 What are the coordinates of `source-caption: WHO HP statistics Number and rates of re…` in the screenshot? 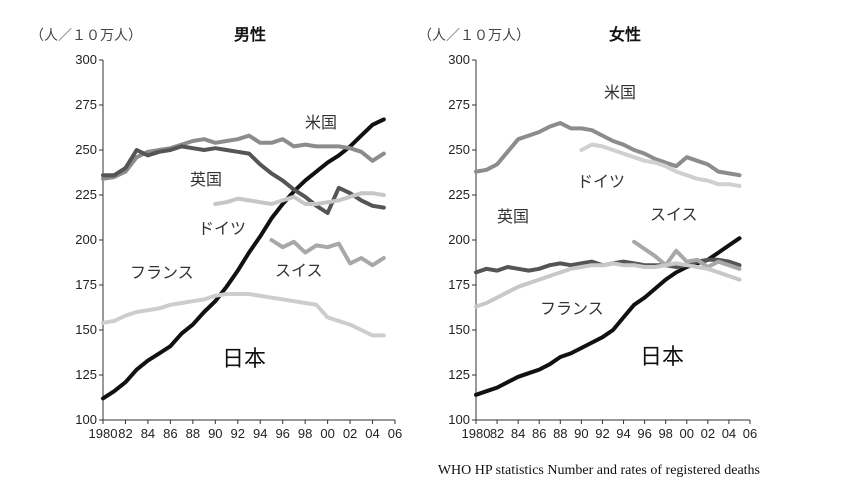 It's located at (599, 470).